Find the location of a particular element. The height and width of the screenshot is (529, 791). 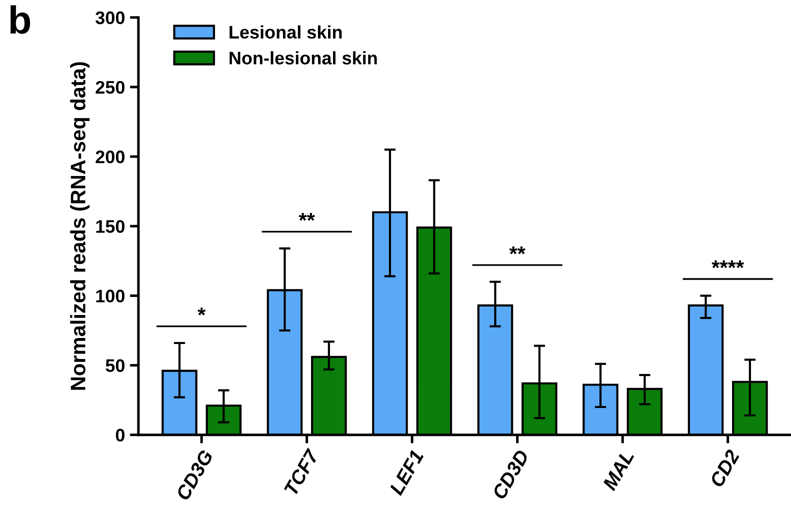

annotation: **** is located at coordinates (728, 264).